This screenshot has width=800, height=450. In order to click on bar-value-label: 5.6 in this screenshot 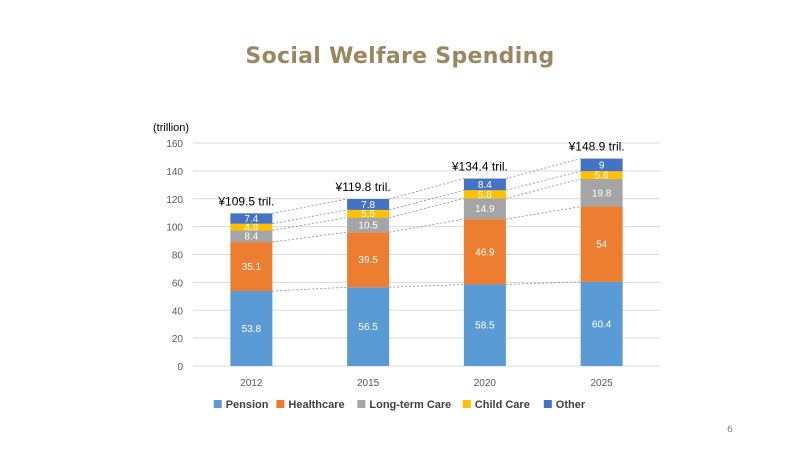, I will do `click(602, 176)`.